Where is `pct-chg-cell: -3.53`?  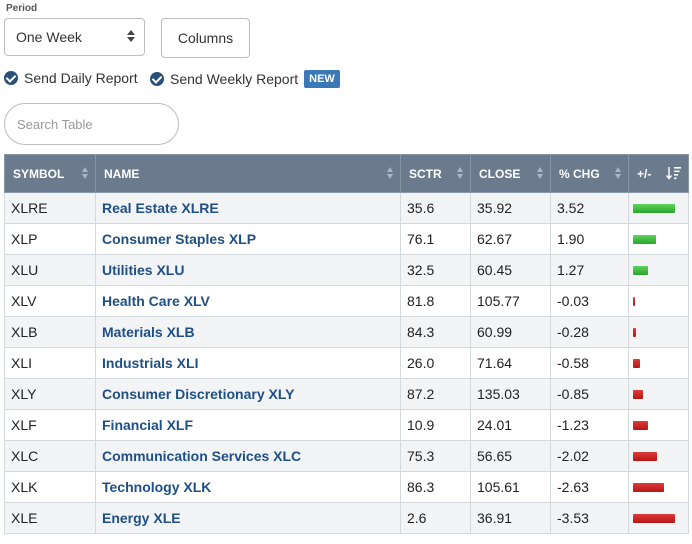 pct-chg-cell: -3.53 is located at coordinates (589, 518).